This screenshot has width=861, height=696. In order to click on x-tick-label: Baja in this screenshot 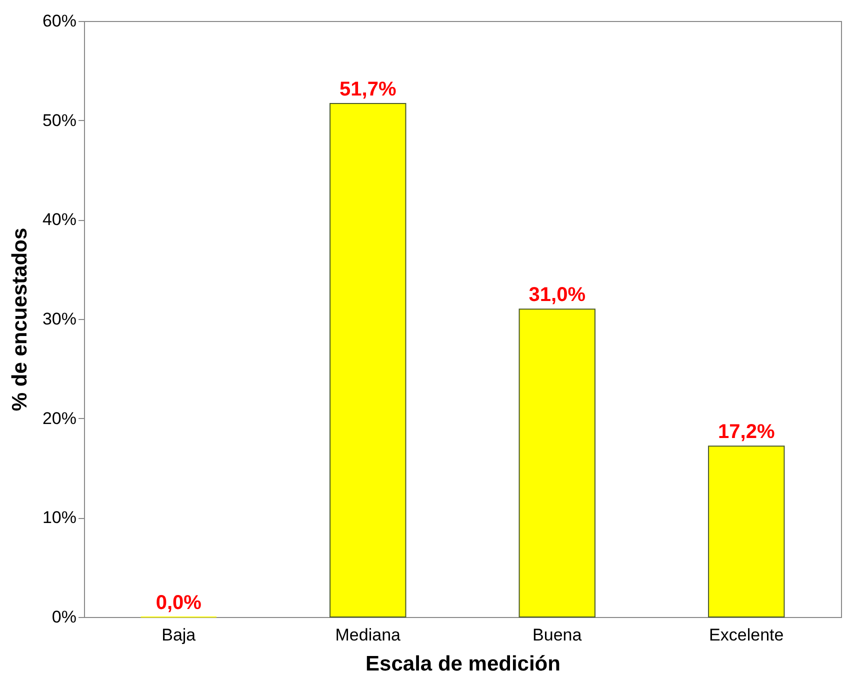, I will do `click(179, 635)`.